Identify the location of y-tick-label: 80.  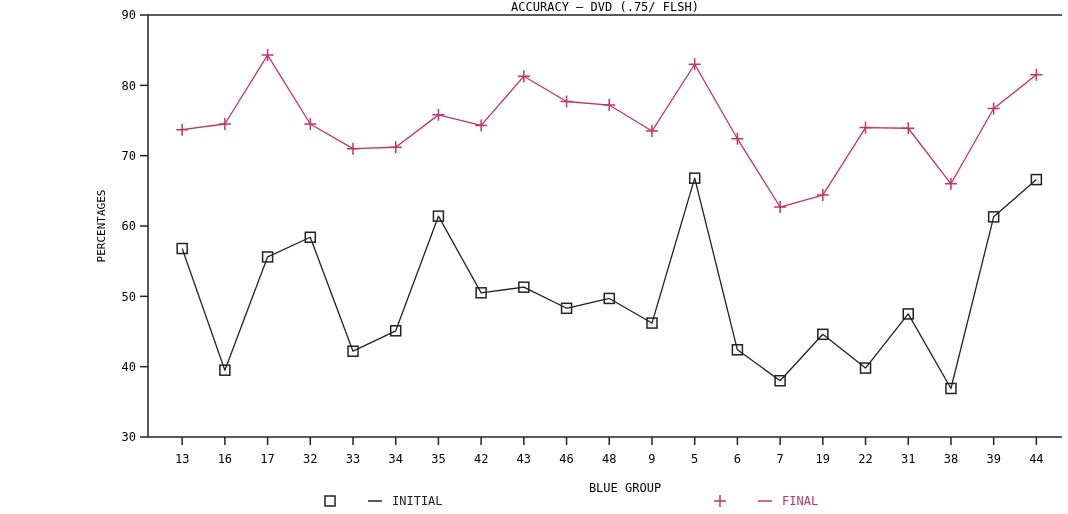
(128, 85).